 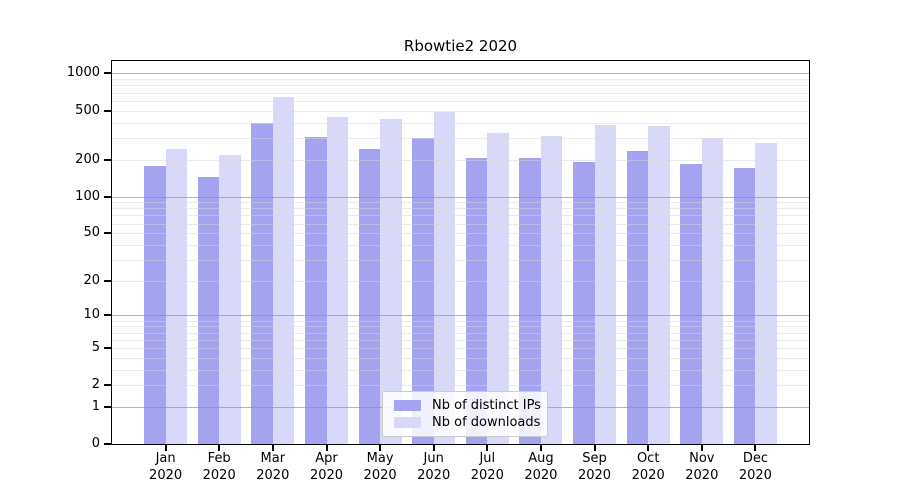 I want to click on bar-distinct-ips-sep, so click(x=584, y=303).